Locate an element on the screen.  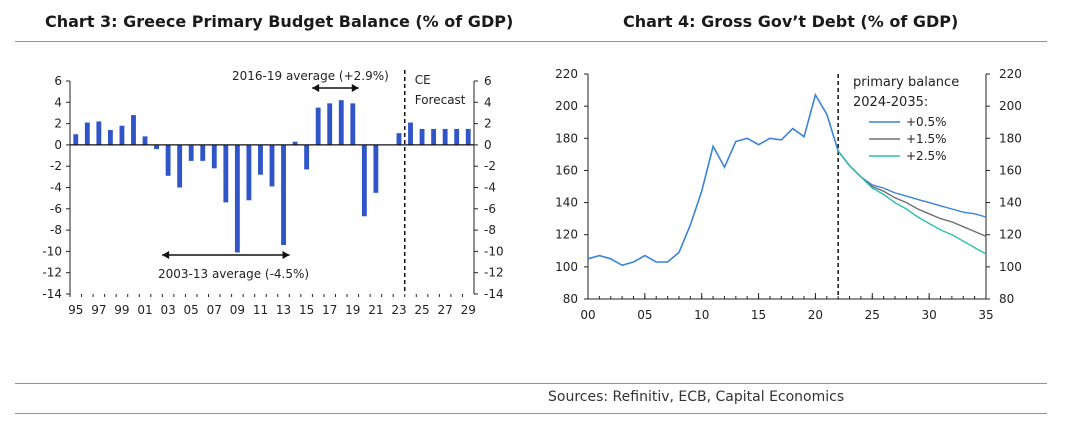
x-tick-label-97: 97 is located at coordinates (98, 310).